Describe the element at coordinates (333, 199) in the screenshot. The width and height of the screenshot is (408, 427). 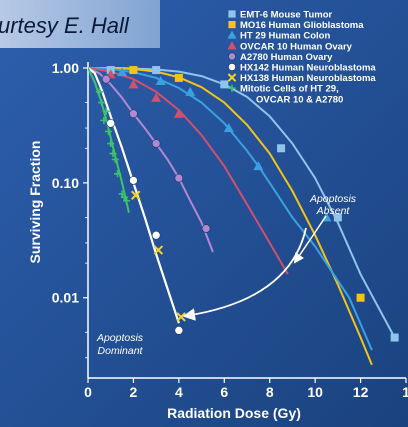
I see `annotation-absent-line1: Apoptosis` at that location.